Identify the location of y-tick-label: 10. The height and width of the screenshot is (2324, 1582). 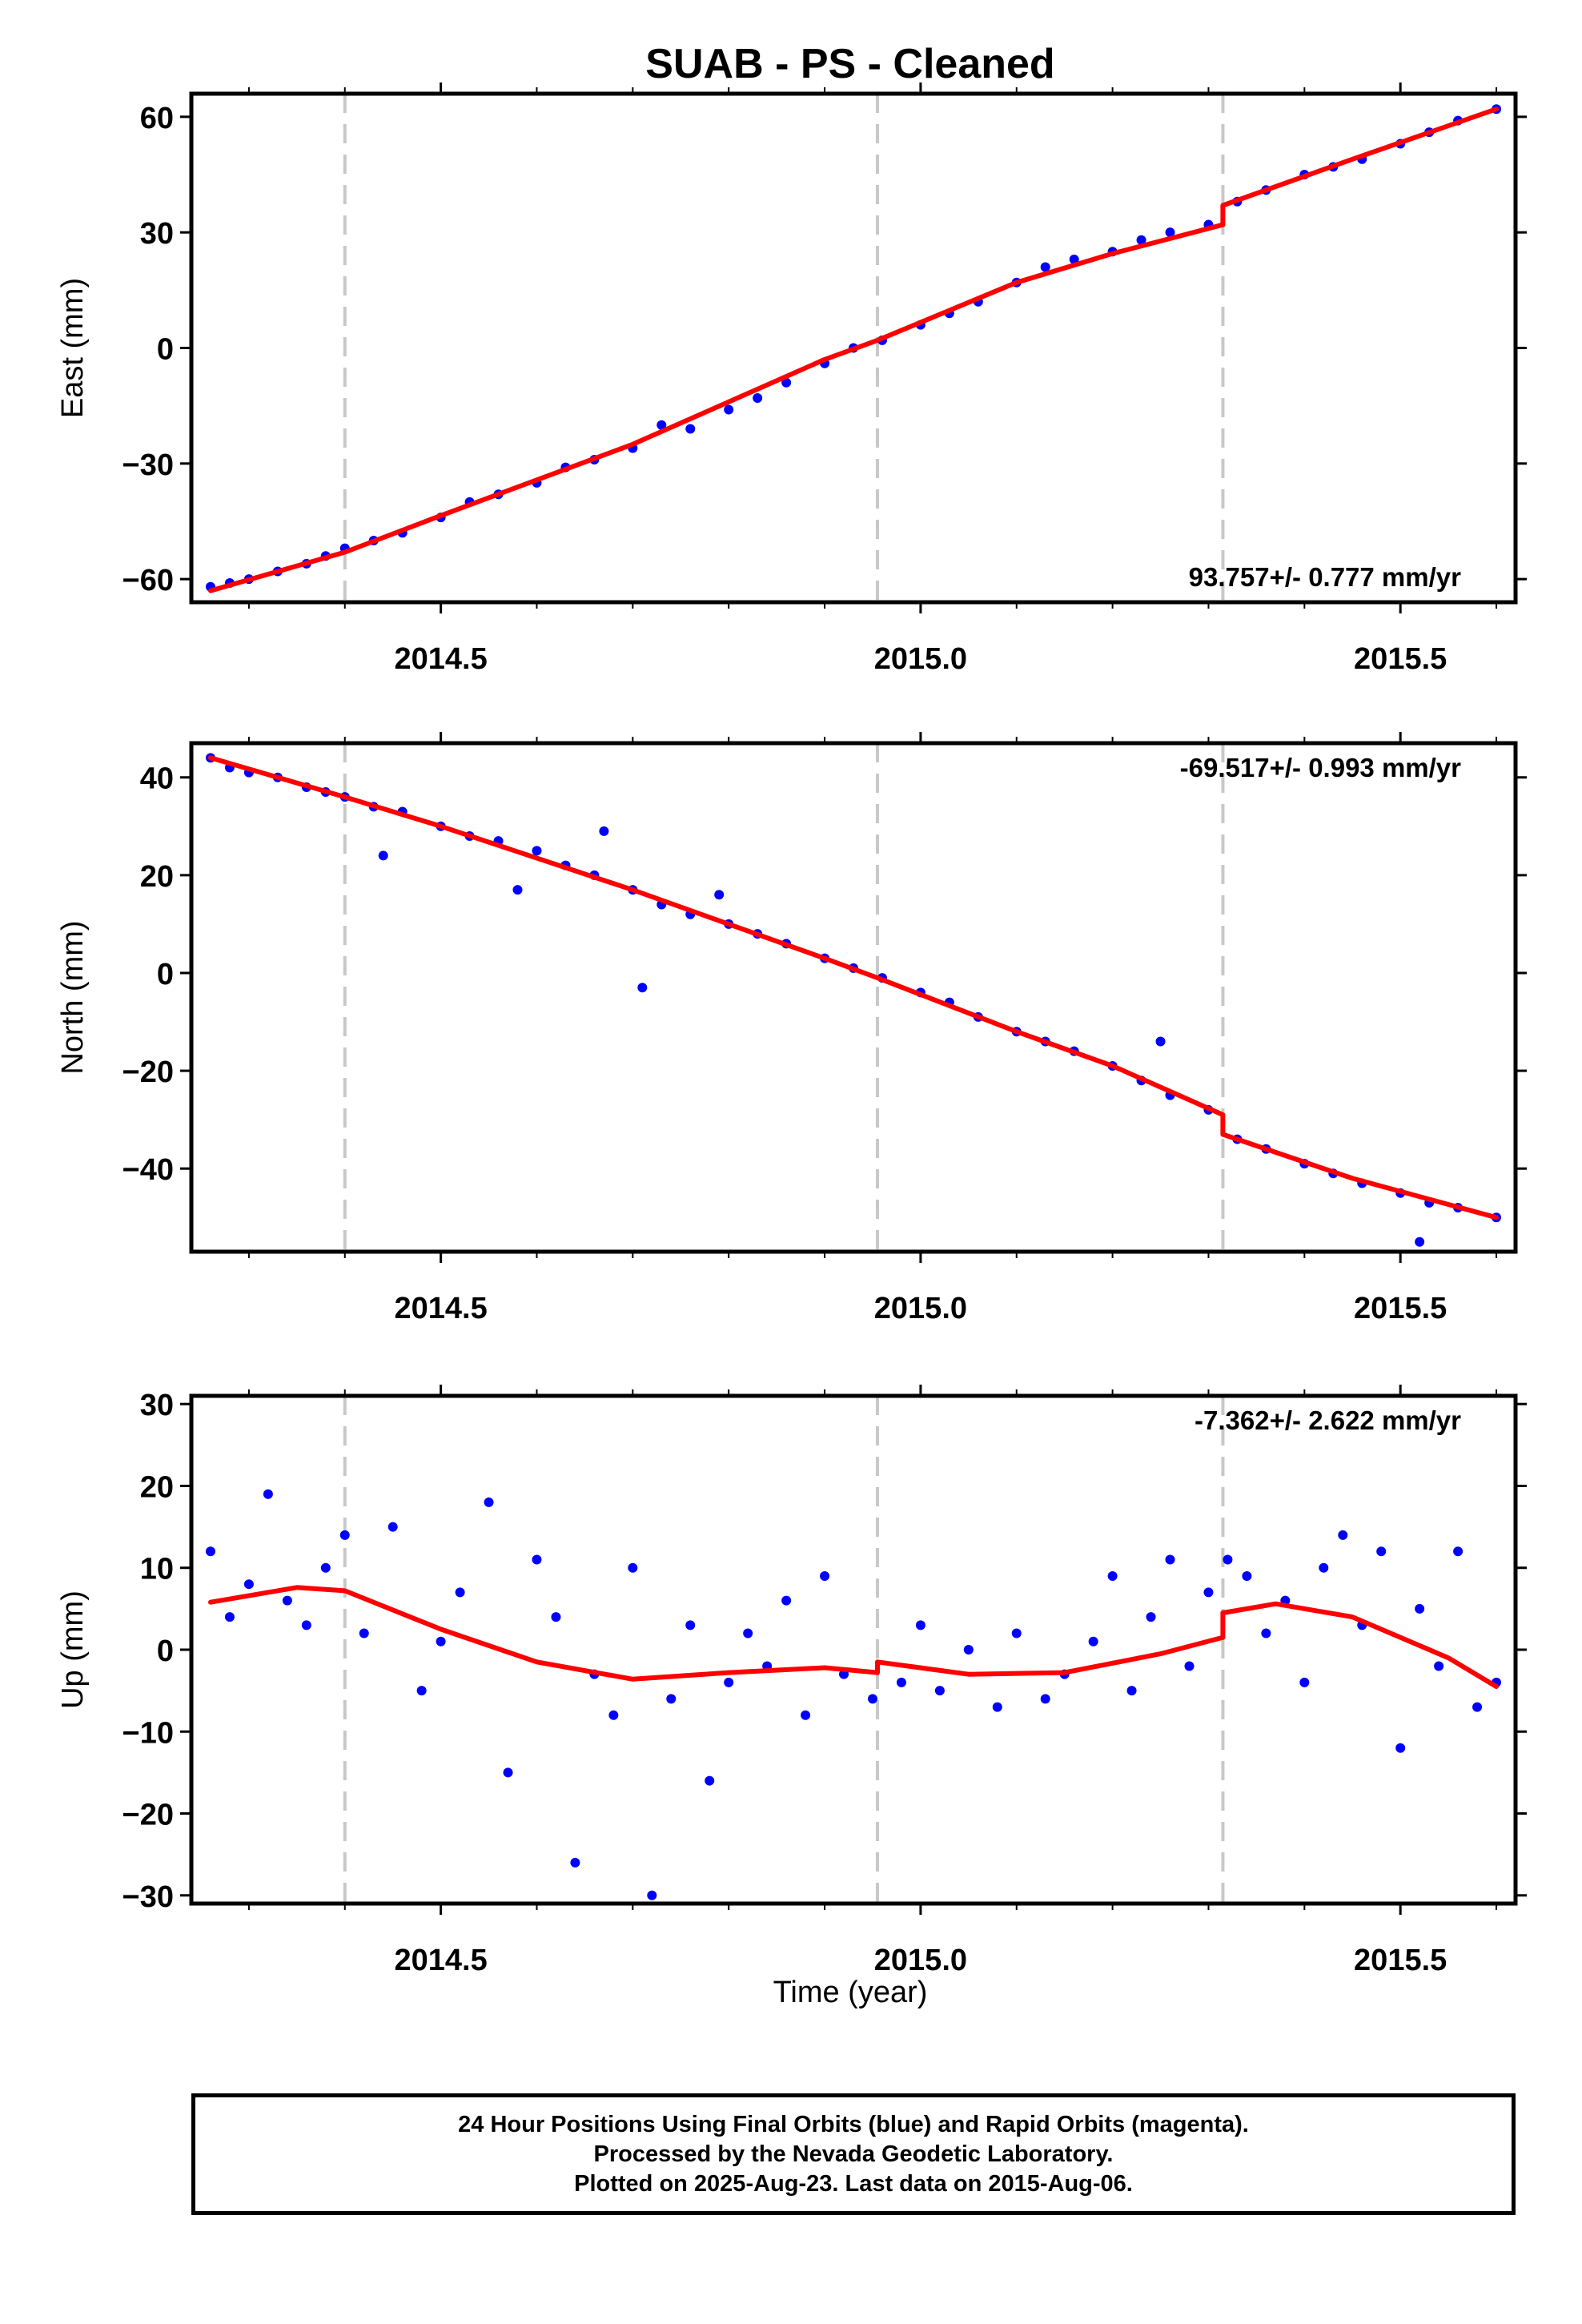
(157, 1569).